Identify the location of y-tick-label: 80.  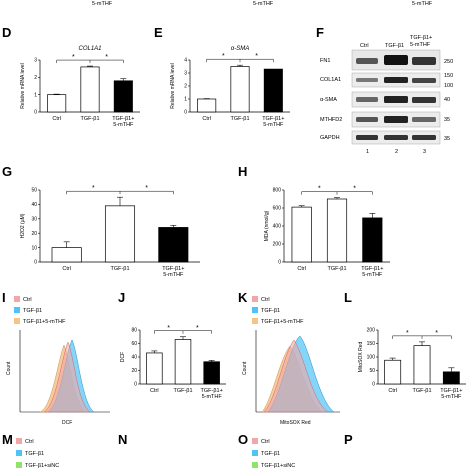
(134, 331).